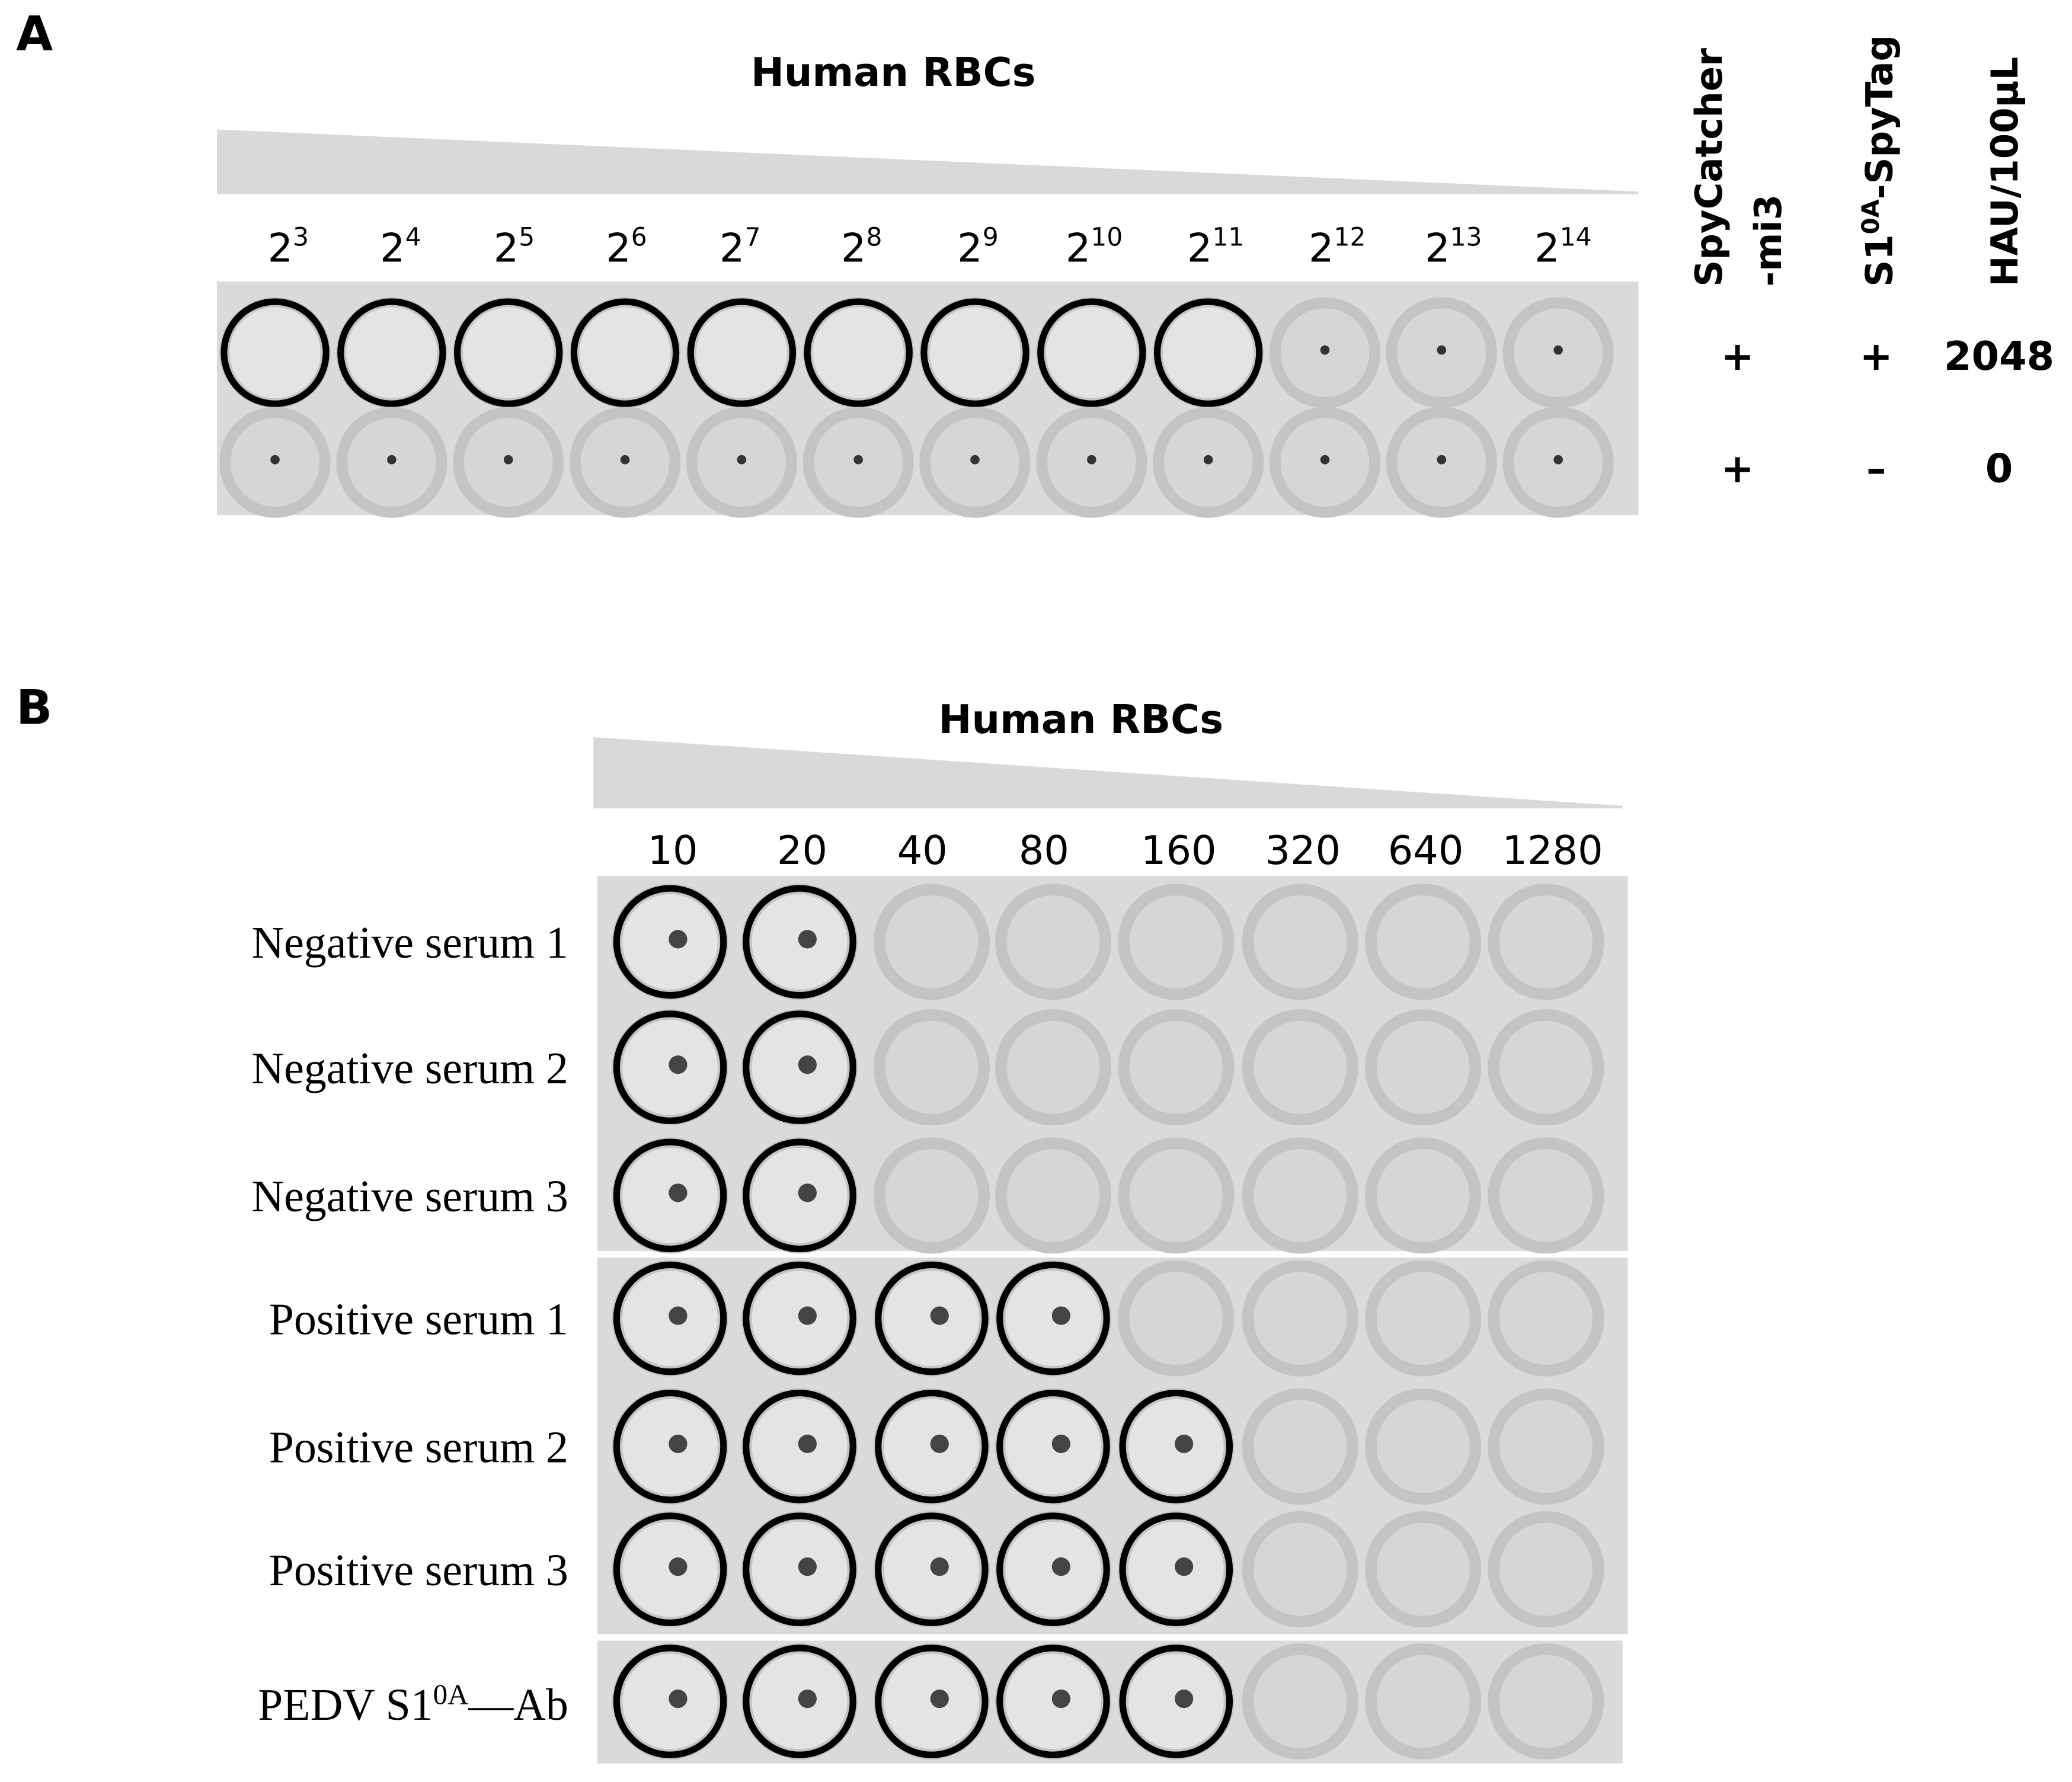 This screenshot has height=1782, width=2072. I want to click on dilution-label: 214, so click(1562, 247).